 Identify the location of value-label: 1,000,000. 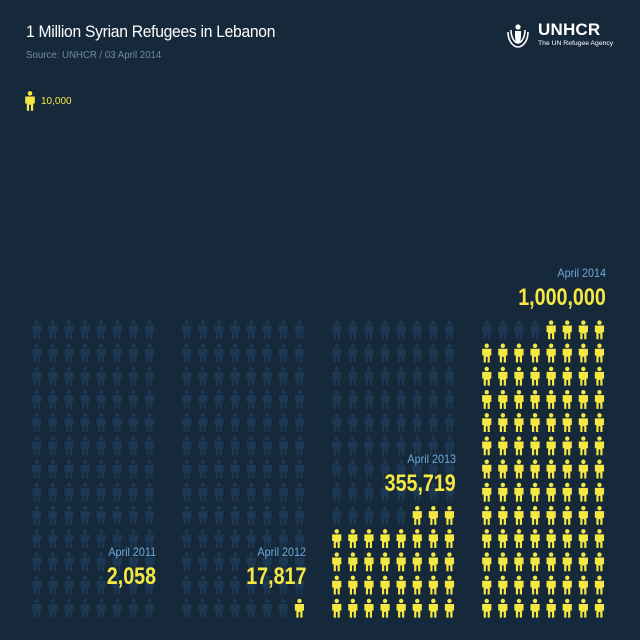
(562, 298).